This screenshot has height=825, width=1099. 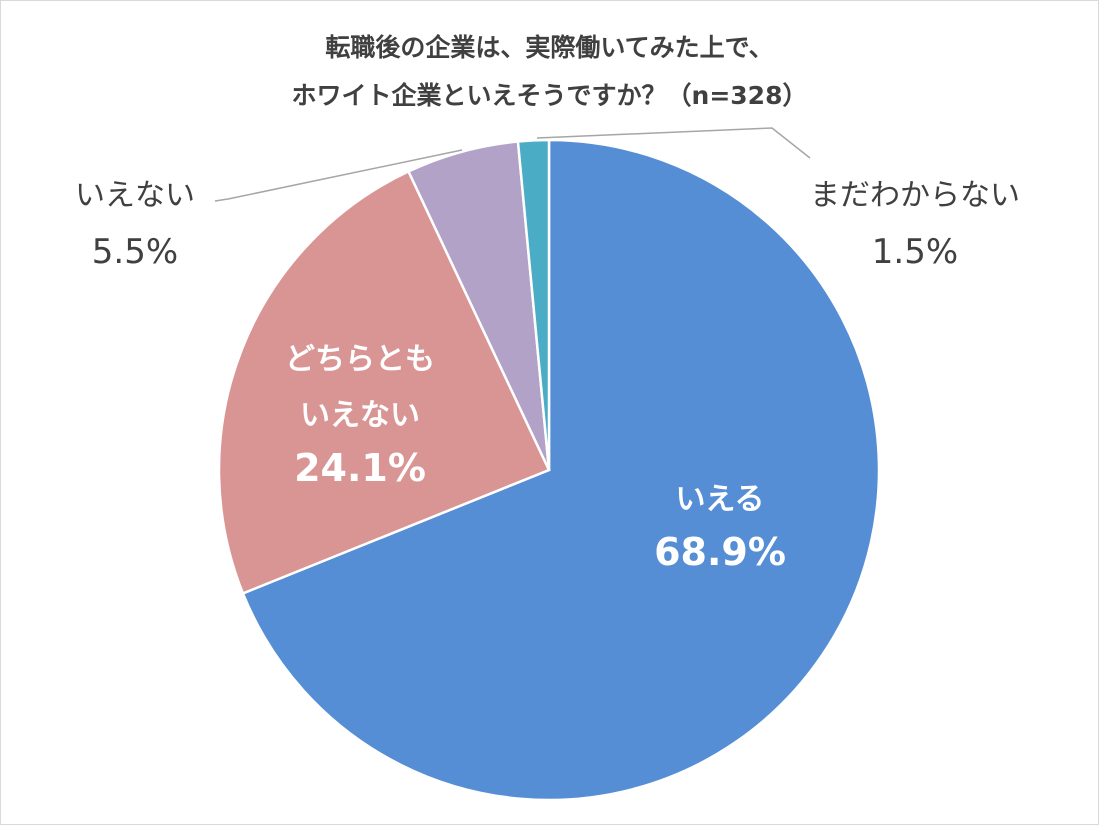 What do you see at coordinates (915, 195) in the screenshot?
I see `slice-label-madawakaranai: まだわからない` at bounding box center [915, 195].